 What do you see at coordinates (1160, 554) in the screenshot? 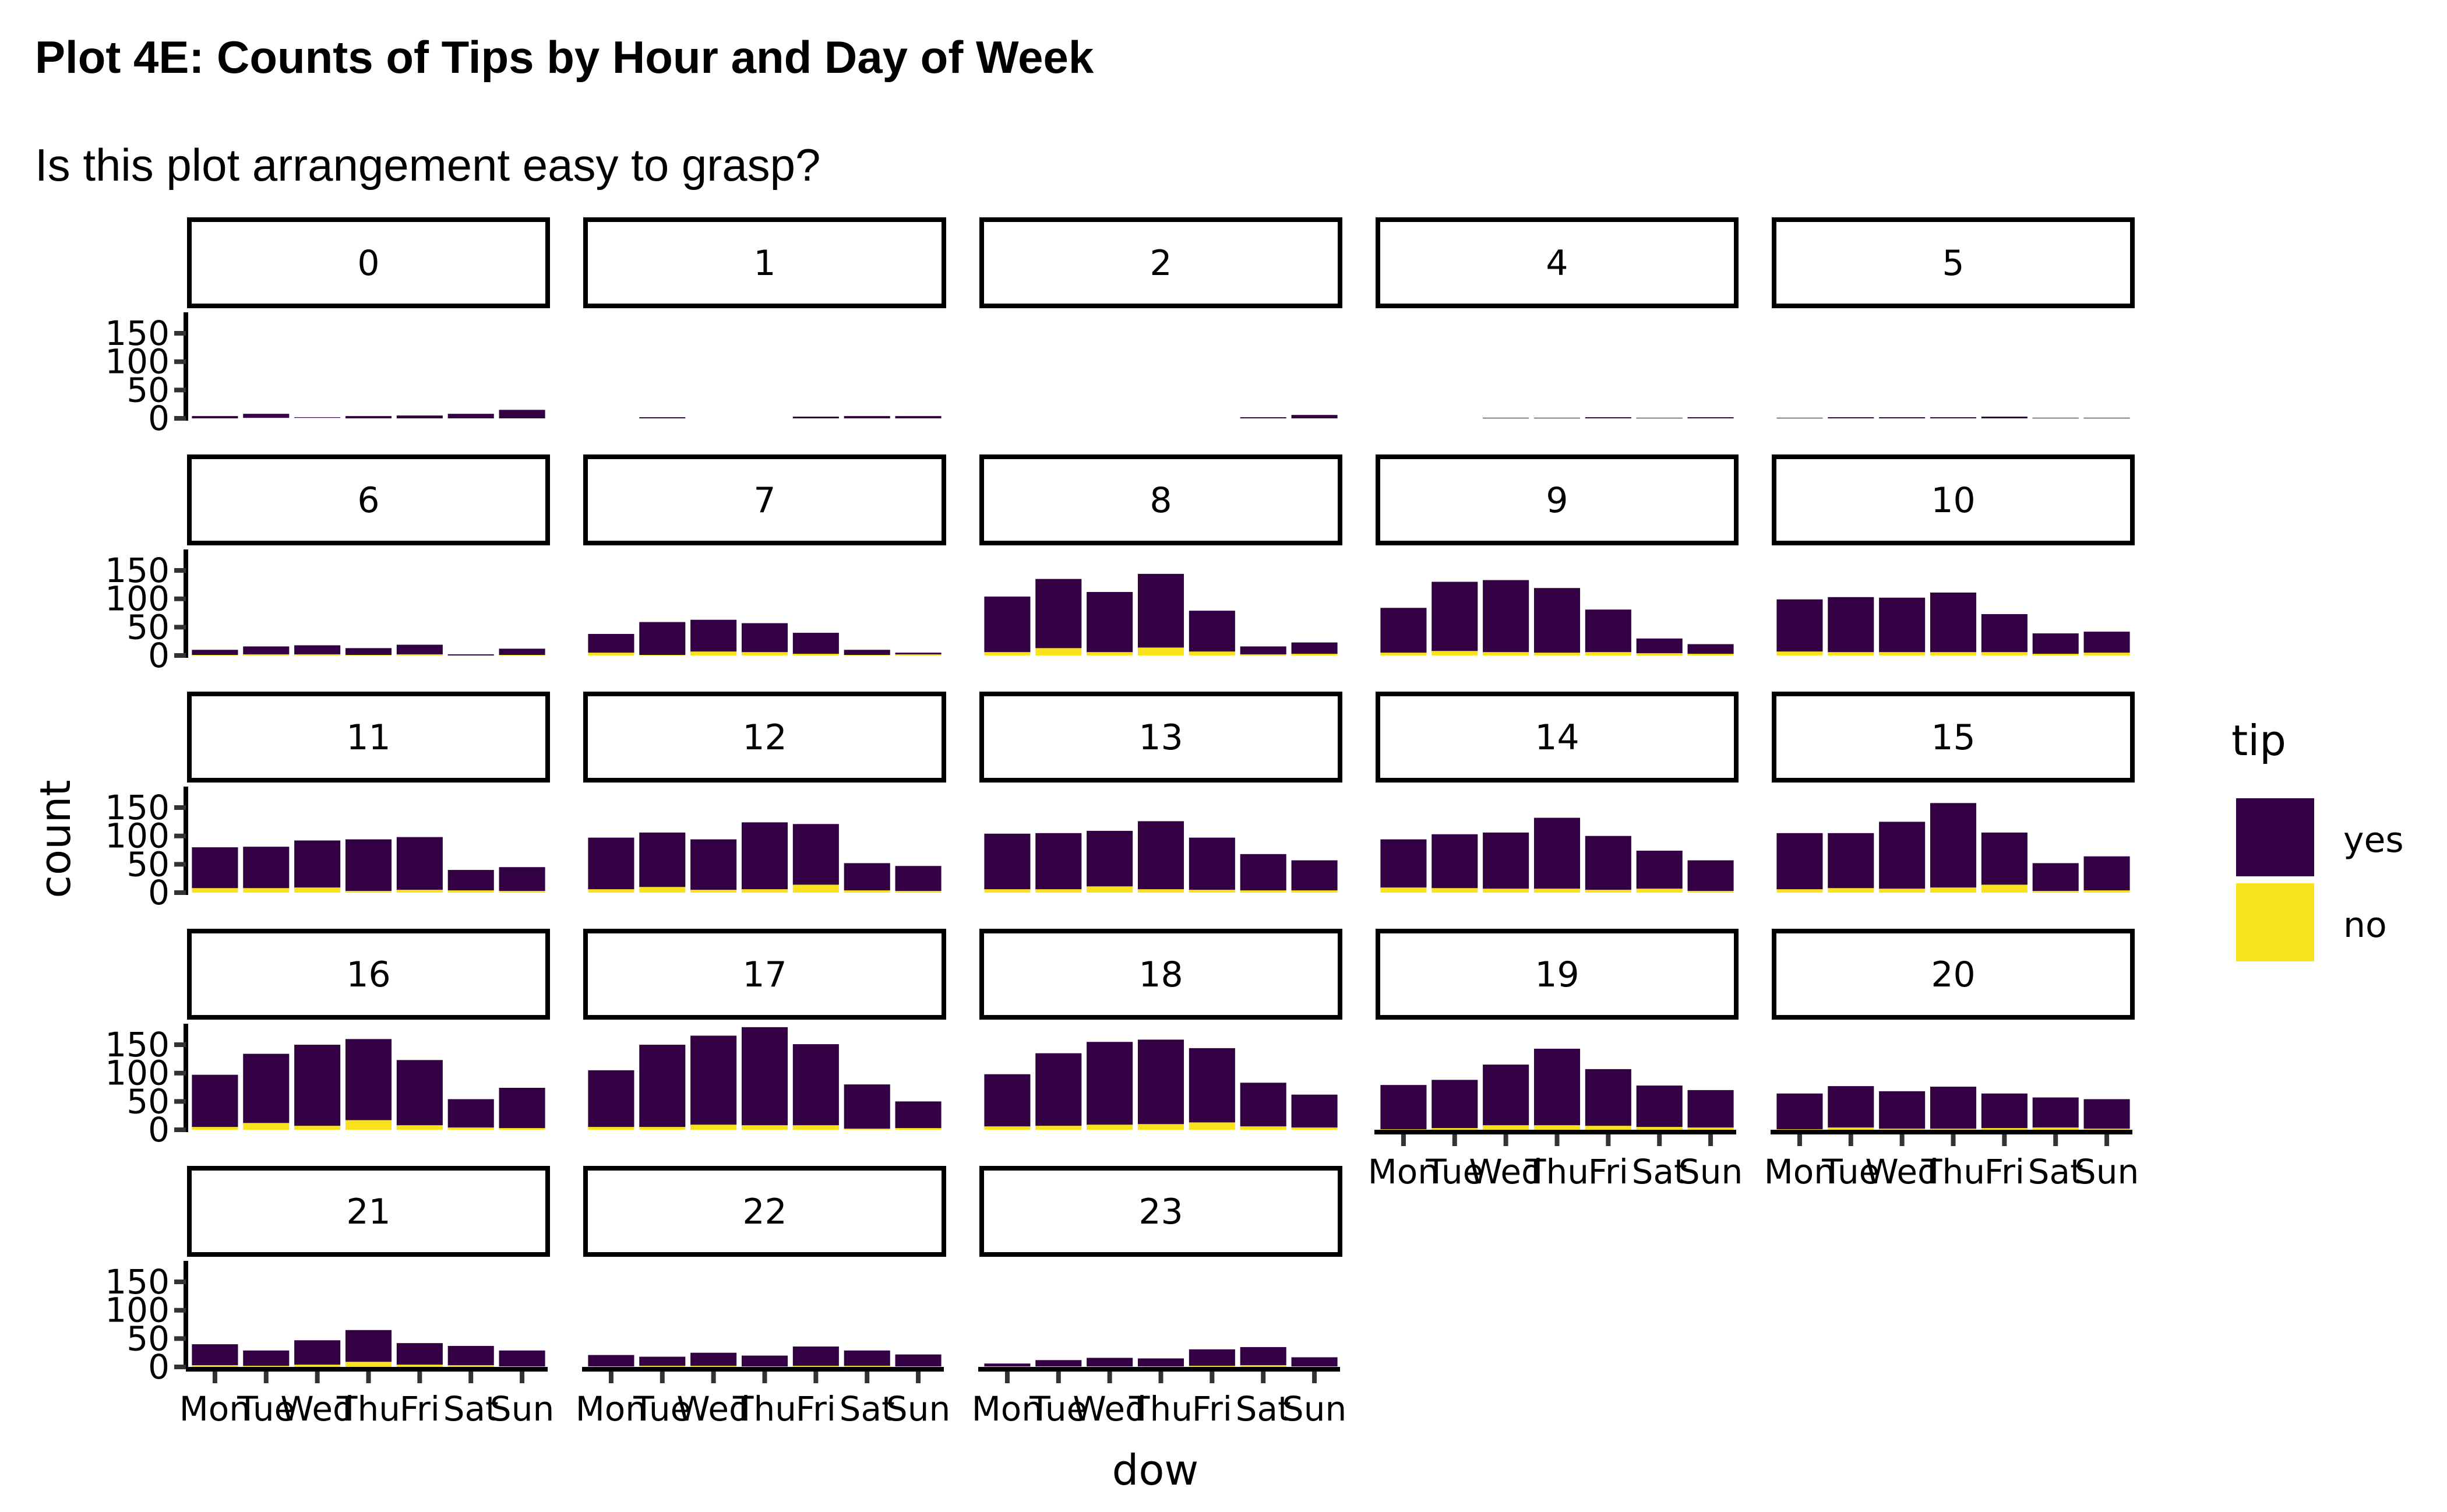
I see `facet-panel-hour-8: 8` at bounding box center [1160, 554].